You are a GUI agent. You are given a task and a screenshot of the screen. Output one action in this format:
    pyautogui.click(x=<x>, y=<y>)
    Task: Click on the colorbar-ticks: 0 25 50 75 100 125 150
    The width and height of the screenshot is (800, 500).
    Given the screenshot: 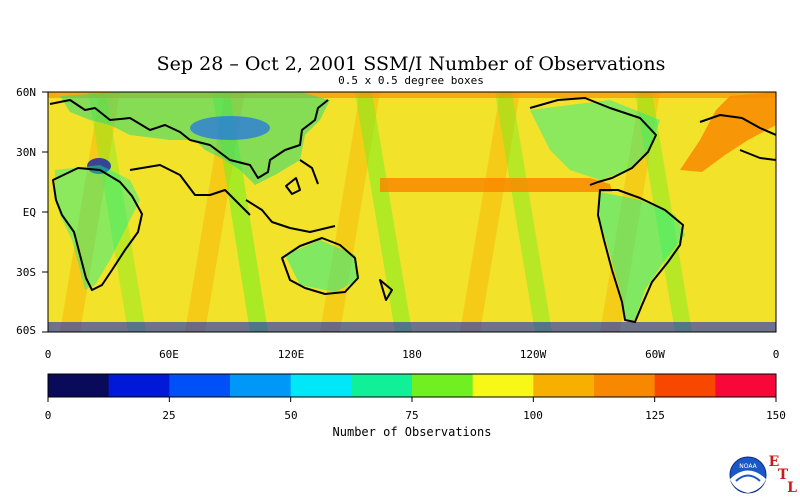 What is the action you would take?
    pyautogui.click(x=415, y=415)
    